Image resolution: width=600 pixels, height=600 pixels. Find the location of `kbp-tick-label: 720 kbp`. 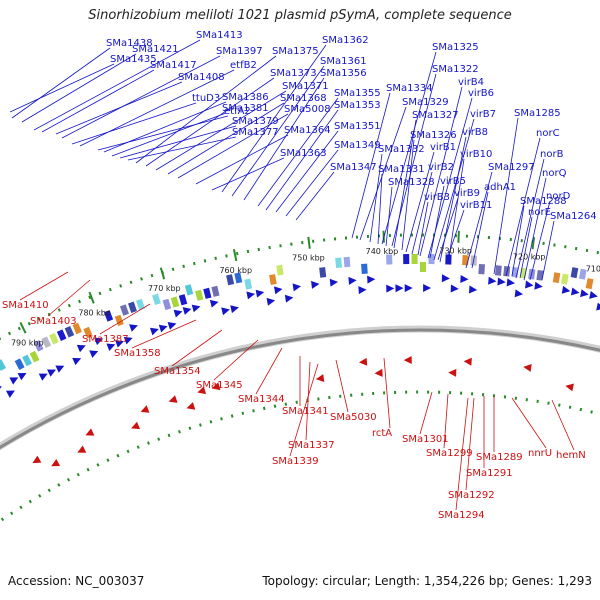

kbp-tick-label: 720 kbp is located at coordinates (529, 256).